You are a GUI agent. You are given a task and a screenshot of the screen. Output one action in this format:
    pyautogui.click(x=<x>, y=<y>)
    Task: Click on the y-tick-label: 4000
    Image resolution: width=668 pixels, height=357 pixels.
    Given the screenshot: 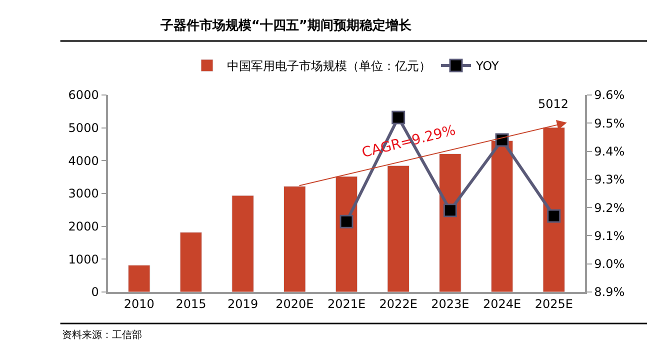 What is the action you would take?
    pyautogui.click(x=83, y=161)
    